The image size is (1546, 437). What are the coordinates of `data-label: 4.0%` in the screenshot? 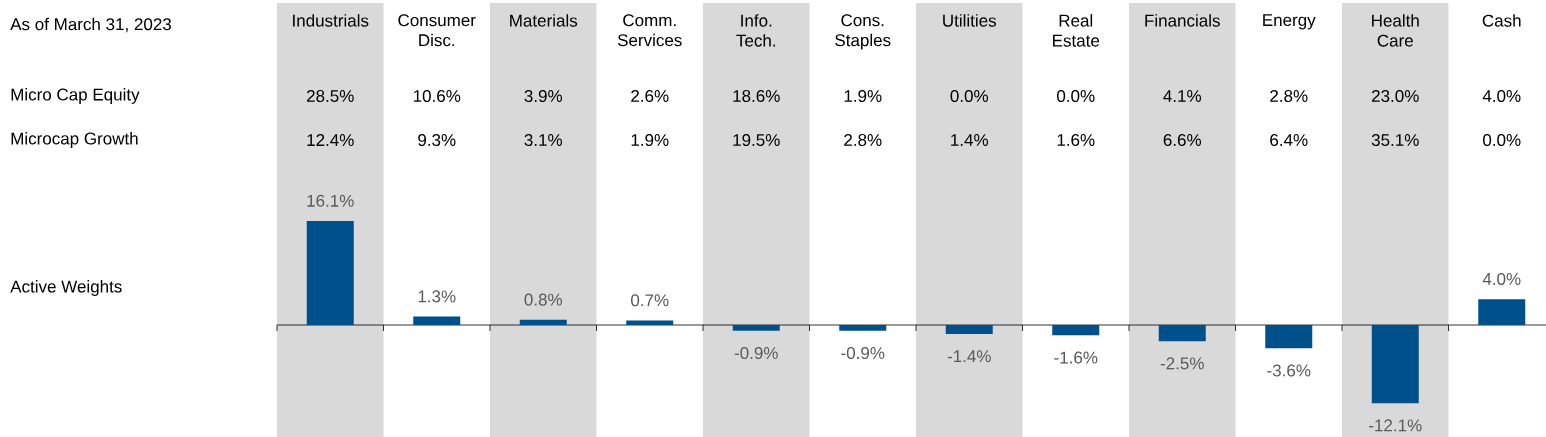 It's located at (1501, 278).